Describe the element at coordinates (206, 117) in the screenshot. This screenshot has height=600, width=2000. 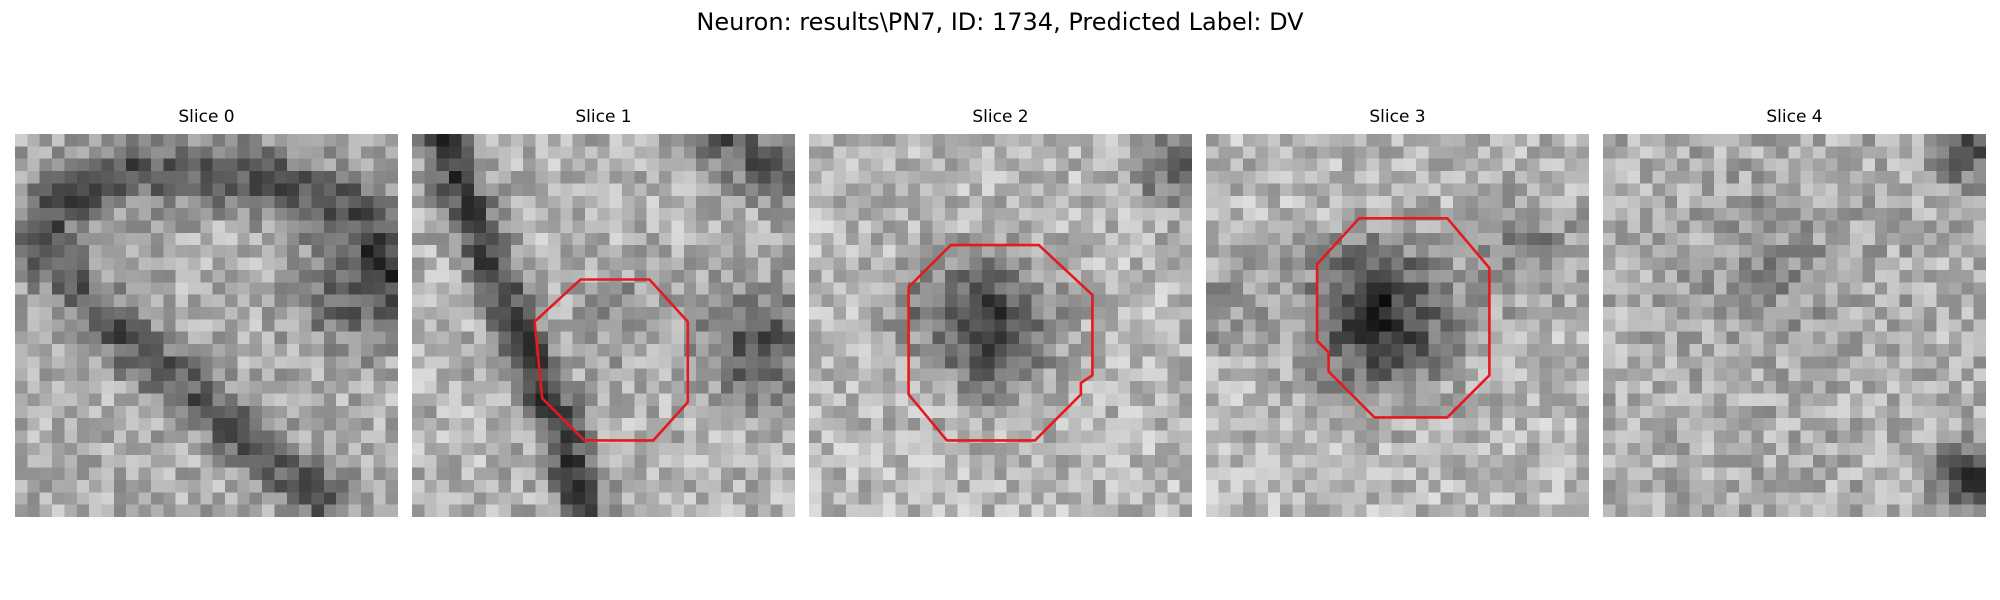
I see `slice-title-0: Slice 0` at that location.